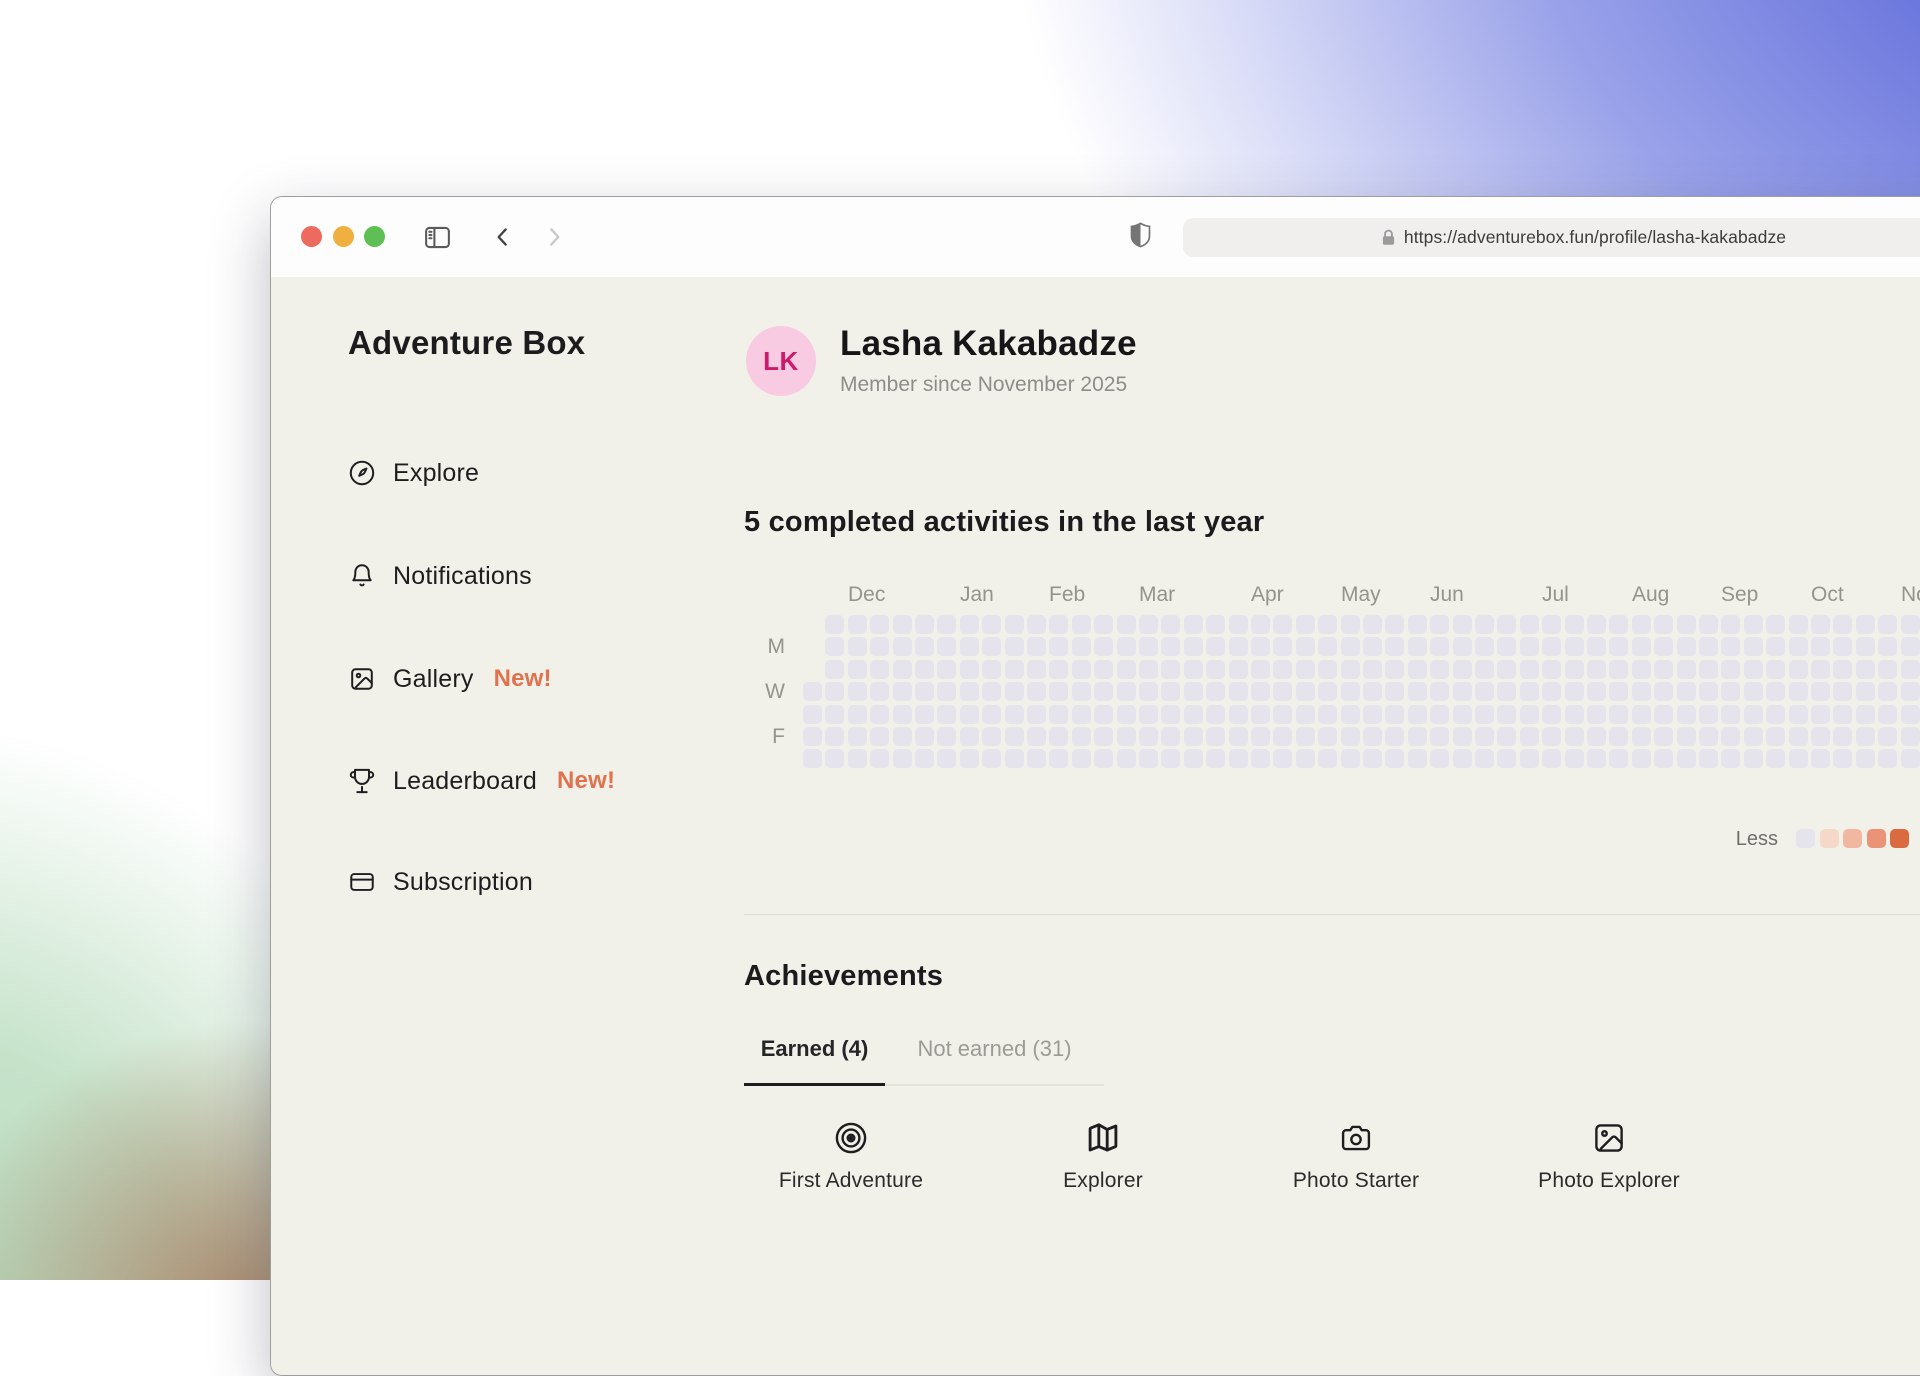 Image resolution: width=1920 pixels, height=1376 pixels. What do you see at coordinates (1740, 594) in the screenshot?
I see `month-label: Sep` at bounding box center [1740, 594].